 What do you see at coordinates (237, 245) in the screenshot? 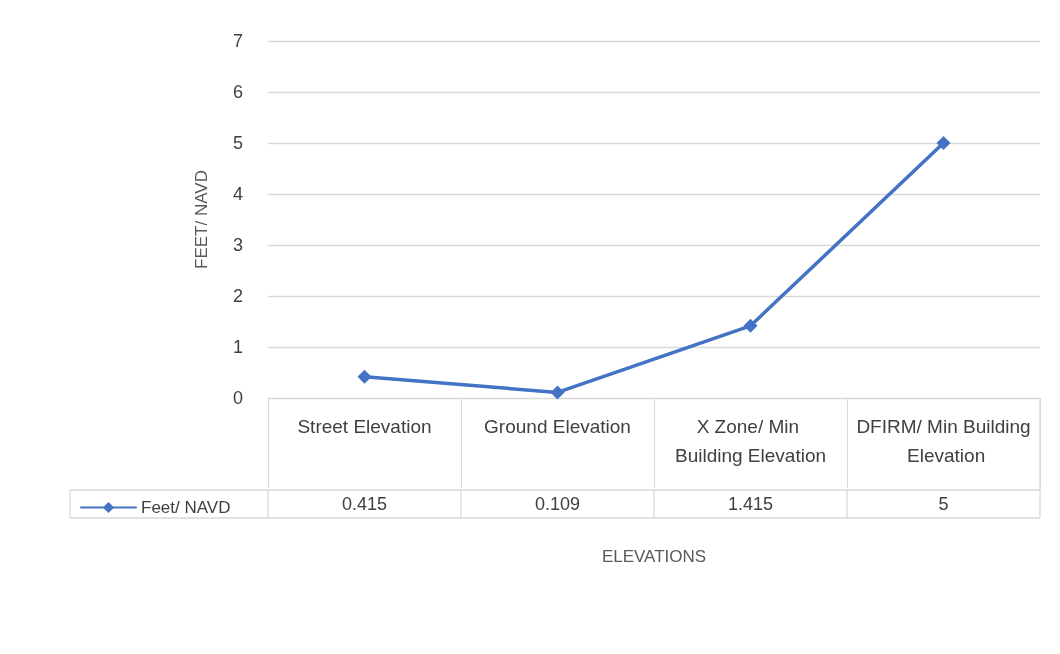
I see `y-tick-label: 3` at bounding box center [237, 245].